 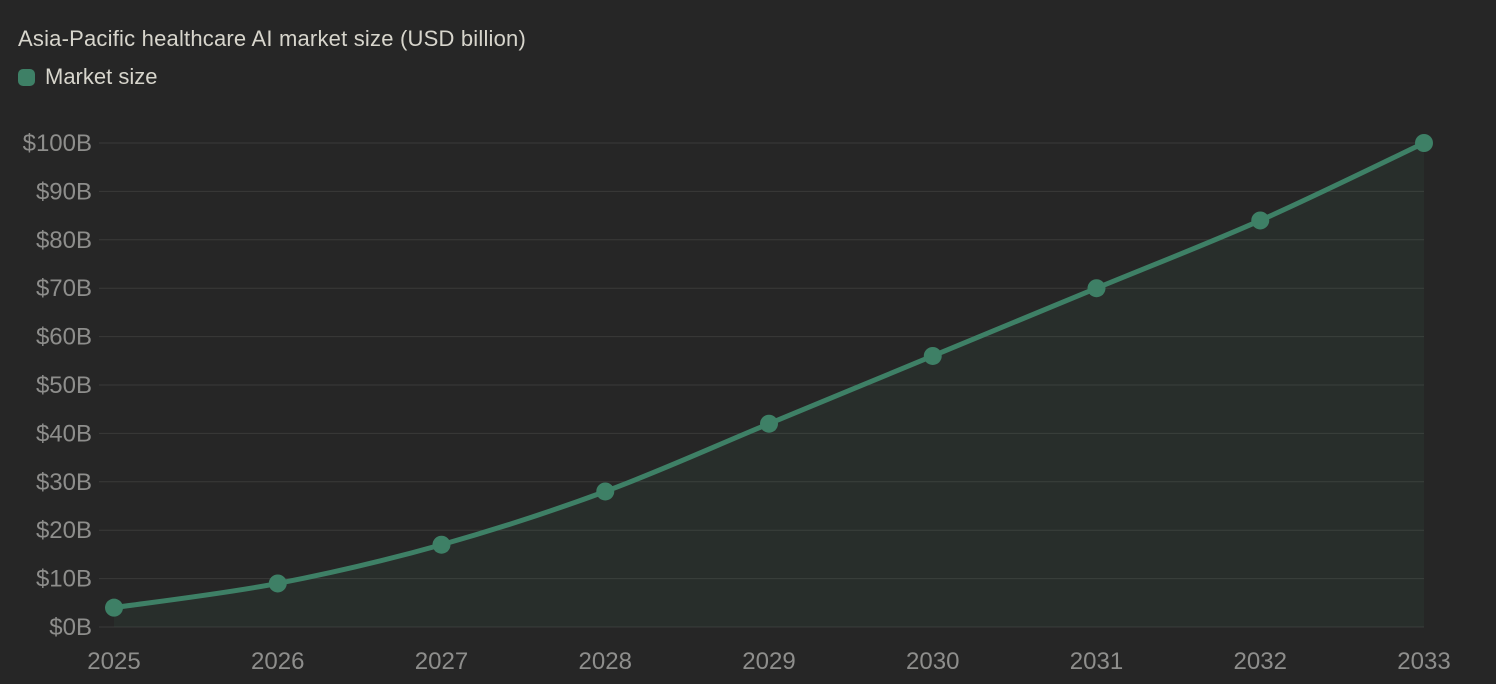 I want to click on y-axis-tick-label: $100B, so click(x=57, y=143).